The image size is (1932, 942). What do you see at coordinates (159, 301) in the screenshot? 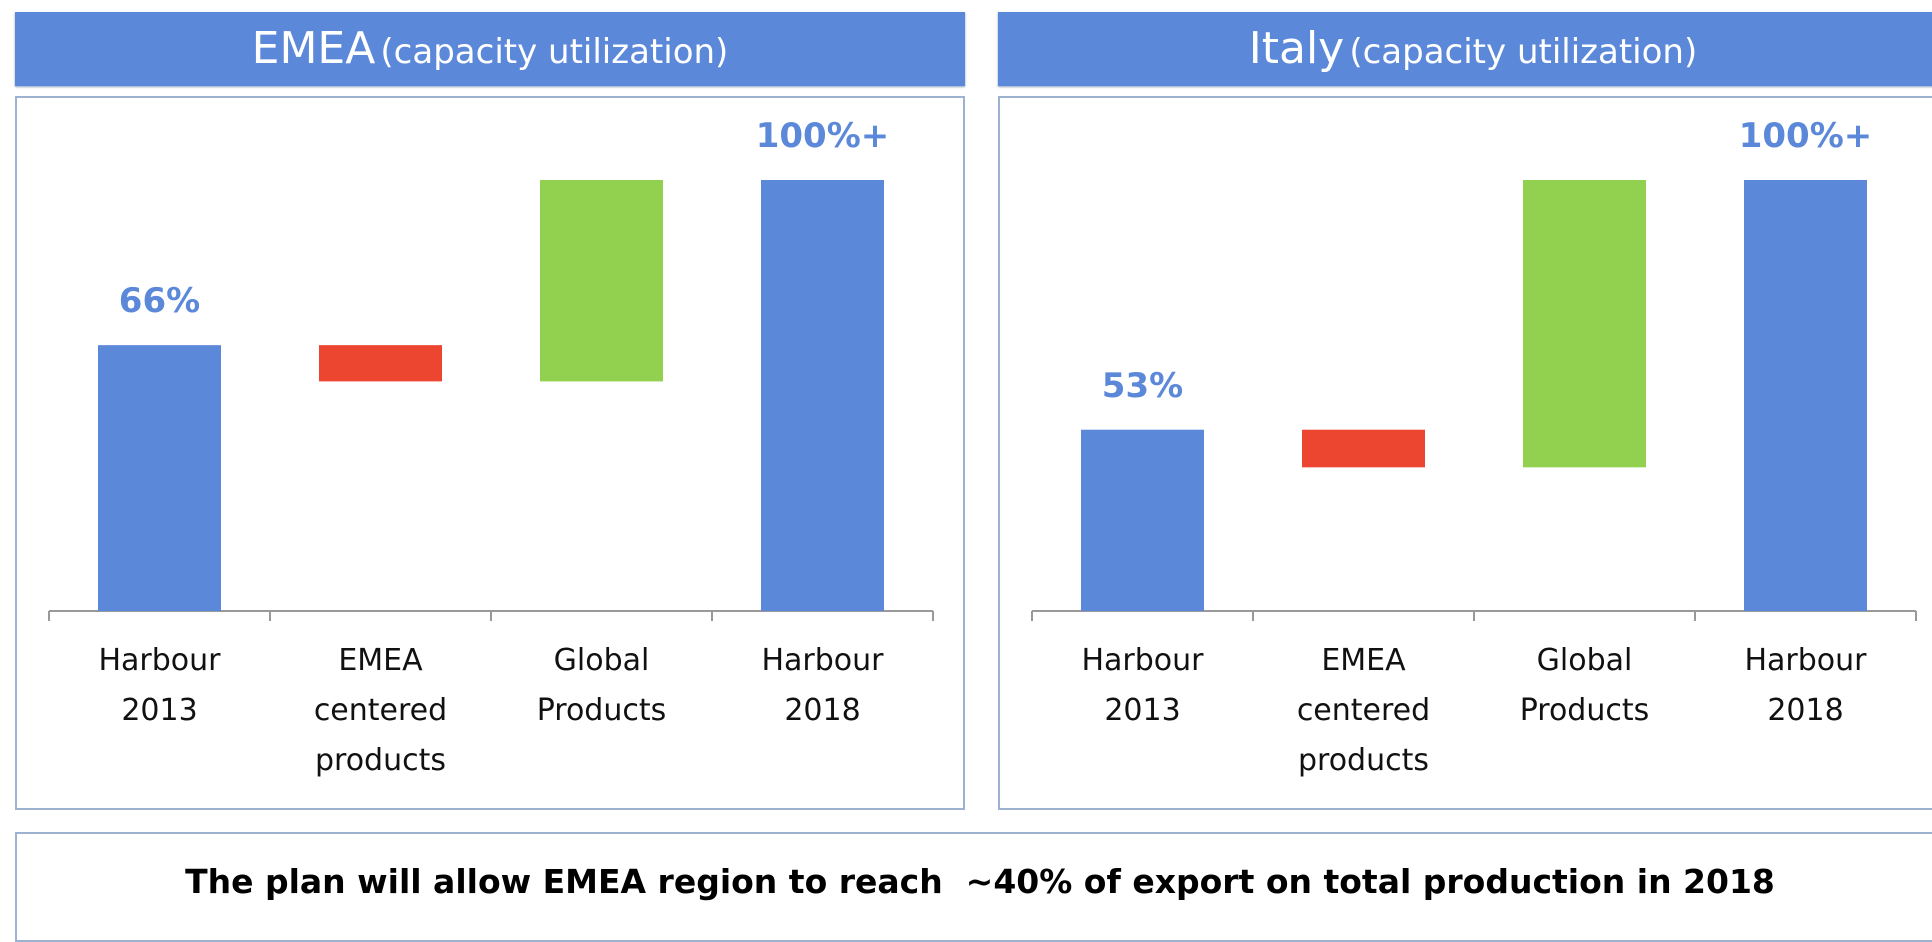
I see `value-label: 66%` at bounding box center [159, 301].